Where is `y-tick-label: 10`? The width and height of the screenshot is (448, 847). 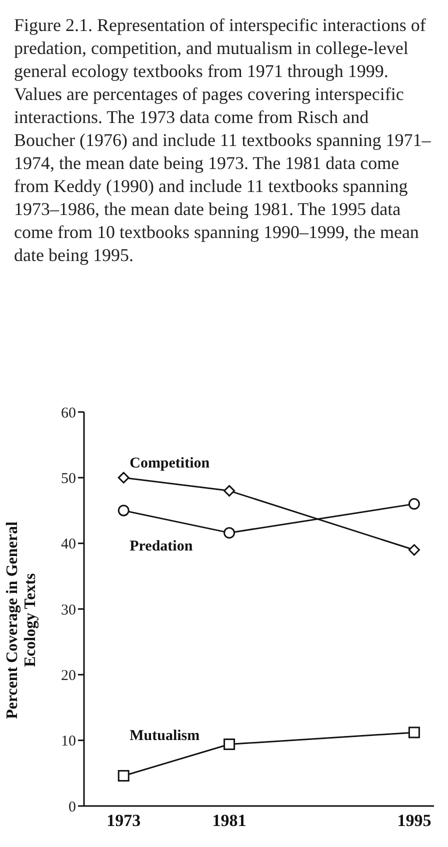 y-tick-label: 10 is located at coordinates (68, 742).